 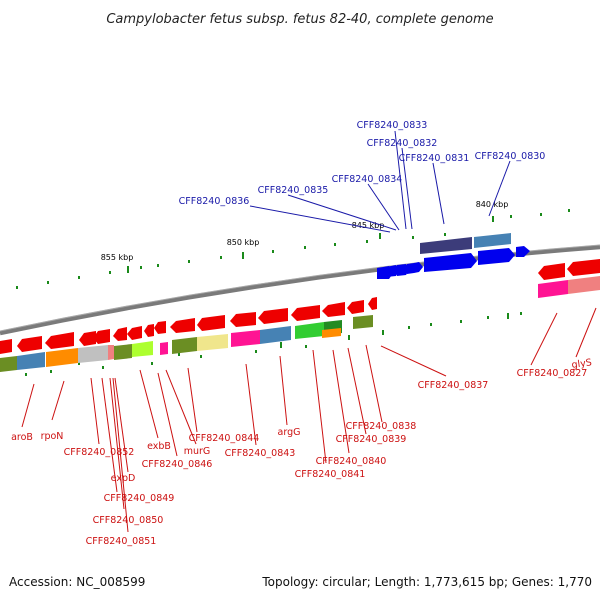 I want to click on label-cff8240-0833: CFF8240_0833, so click(x=392, y=125).